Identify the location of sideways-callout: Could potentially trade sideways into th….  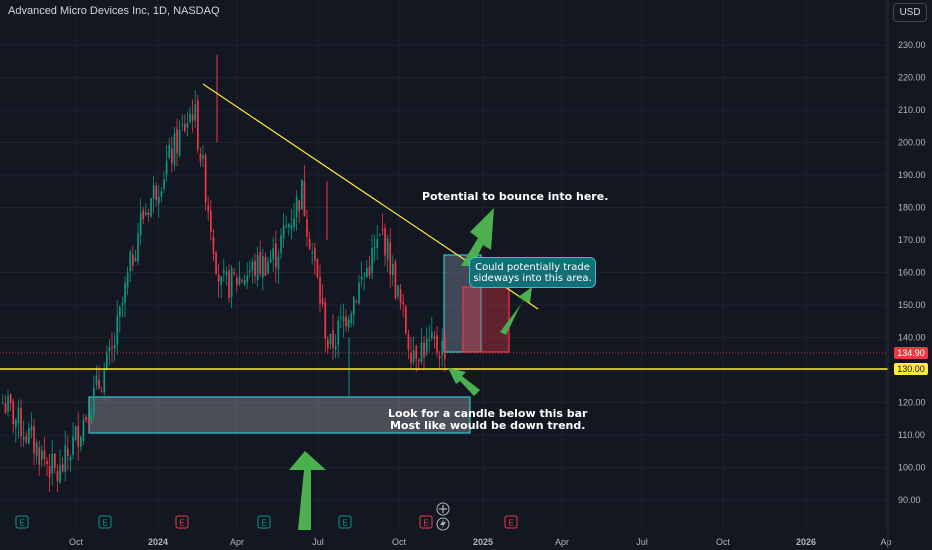
(532, 272).